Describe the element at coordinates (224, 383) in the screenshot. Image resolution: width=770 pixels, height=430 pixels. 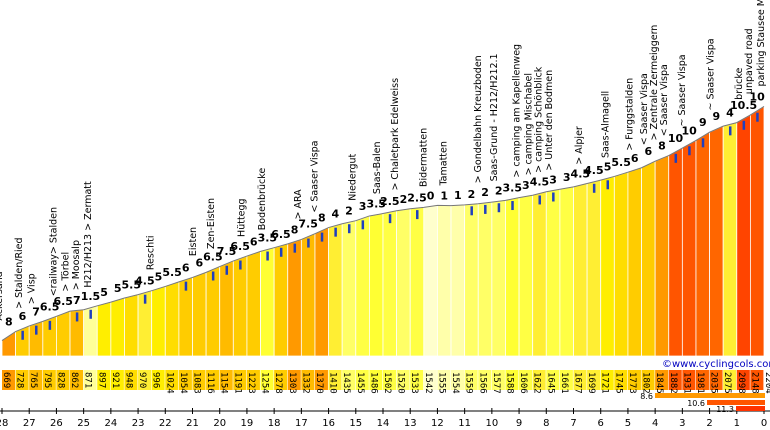
I see `altitude-label: 1154` at that location.